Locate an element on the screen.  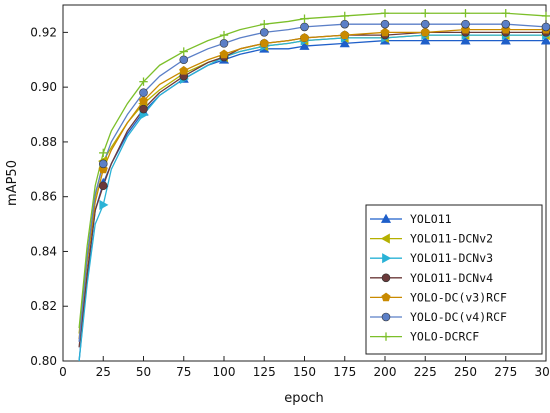
x-tick-label: 275 is located at coordinates (505, 372).